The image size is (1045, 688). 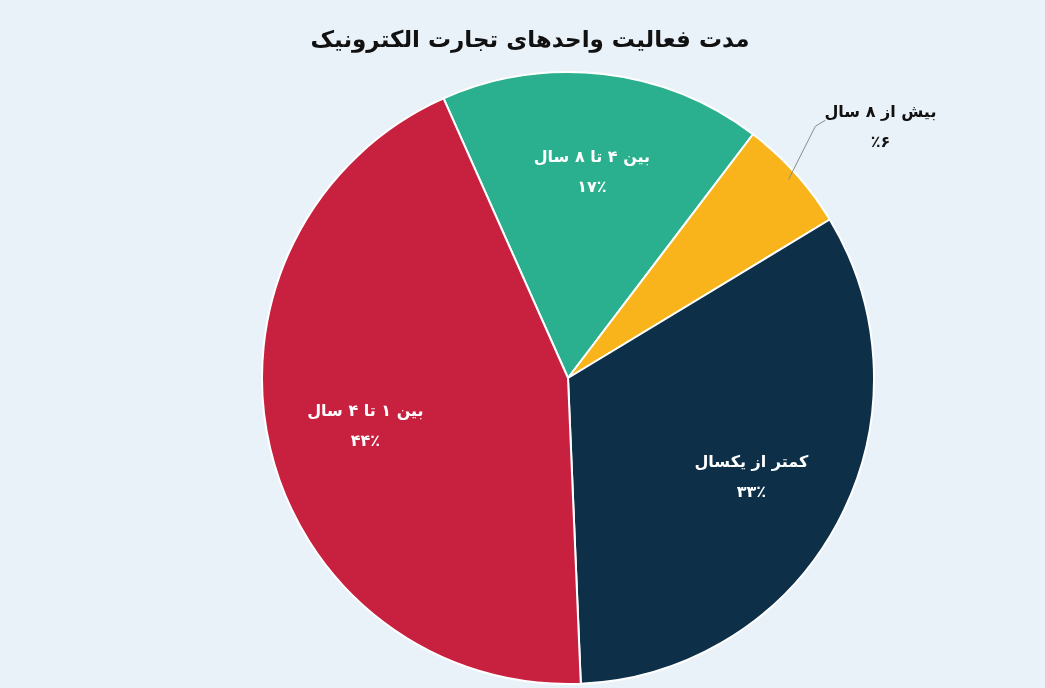 What do you see at coordinates (880, 141) in the screenshot?
I see `data-label: ٪۶` at bounding box center [880, 141].